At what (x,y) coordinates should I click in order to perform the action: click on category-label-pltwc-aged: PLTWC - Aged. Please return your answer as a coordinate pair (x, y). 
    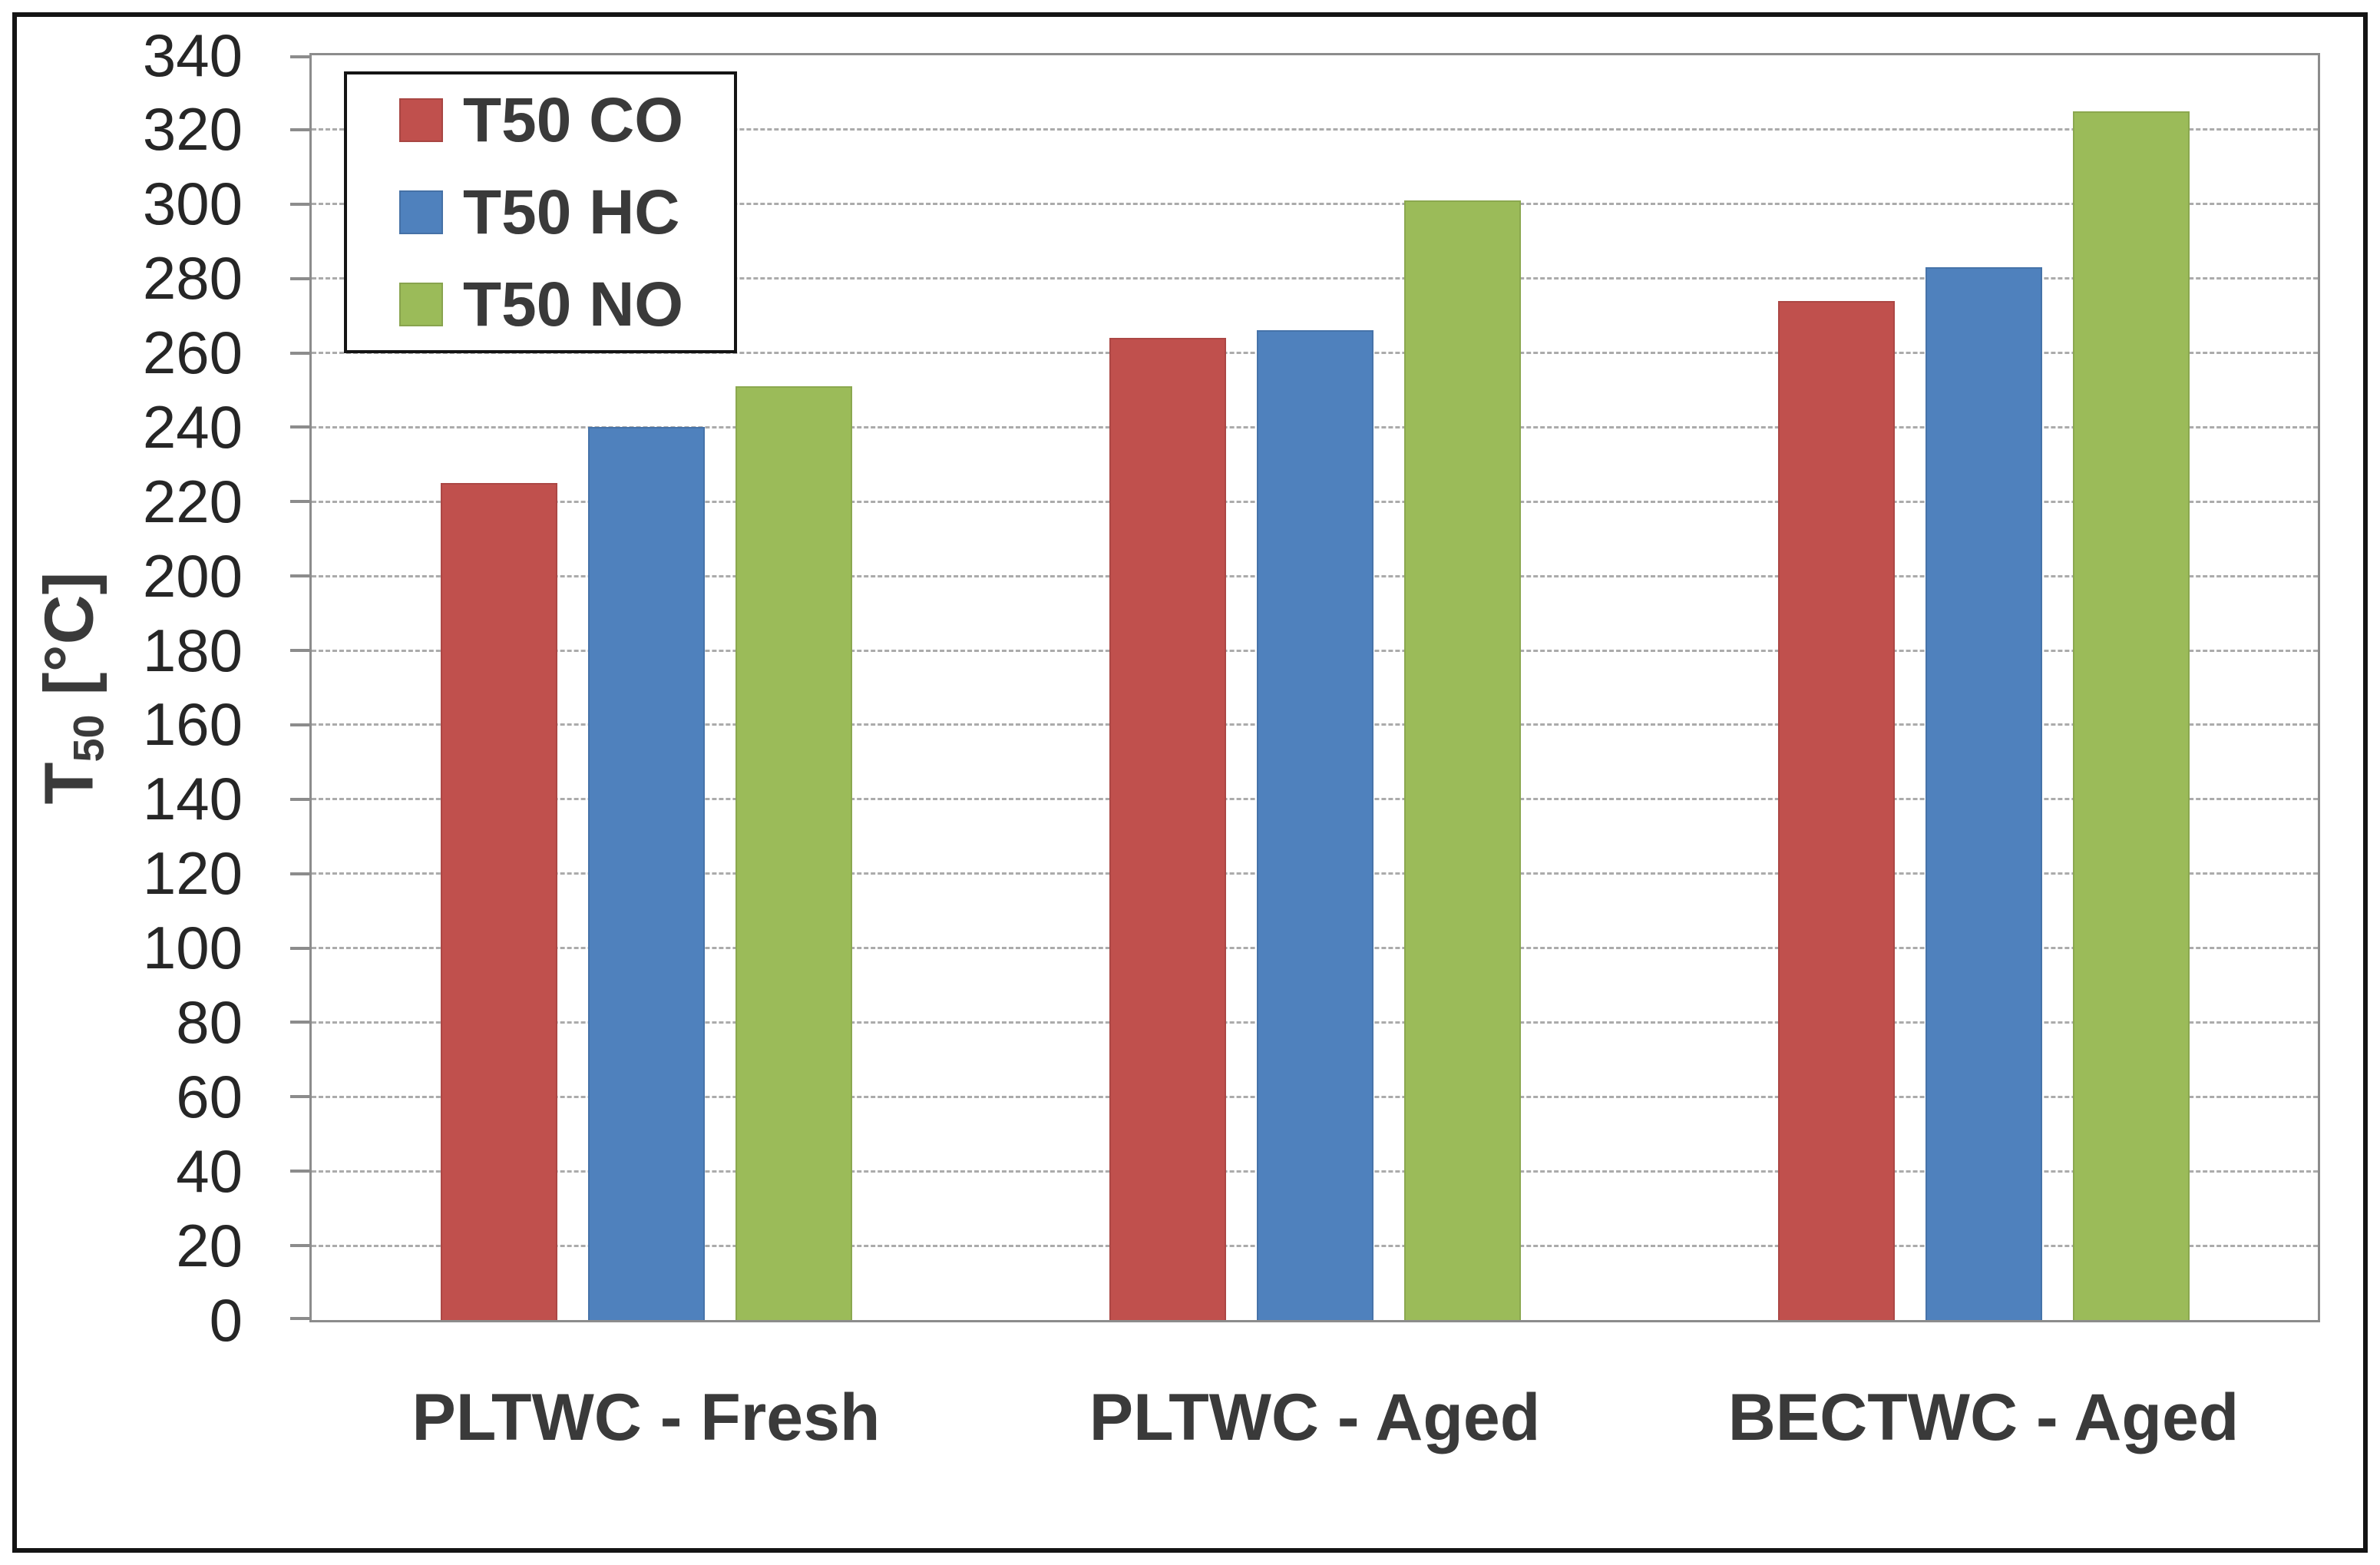
    Looking at the image, I should click on (1315, 1417).